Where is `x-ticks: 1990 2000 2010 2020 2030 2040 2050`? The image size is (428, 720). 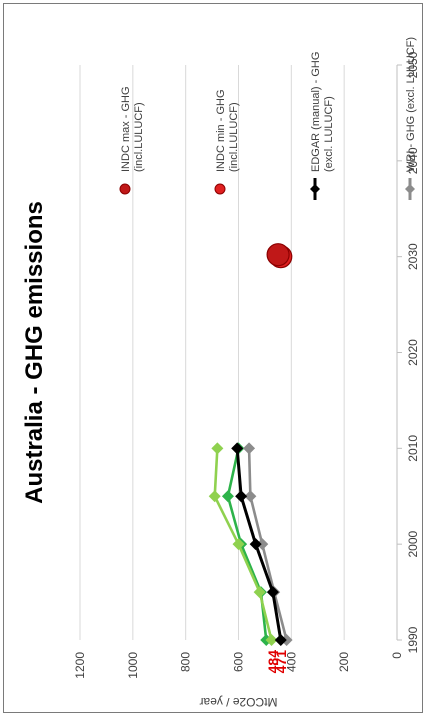 x-ticks: 1990 2000 2010 2020 2030 2040 2050 is located at coordinates (408, 352).